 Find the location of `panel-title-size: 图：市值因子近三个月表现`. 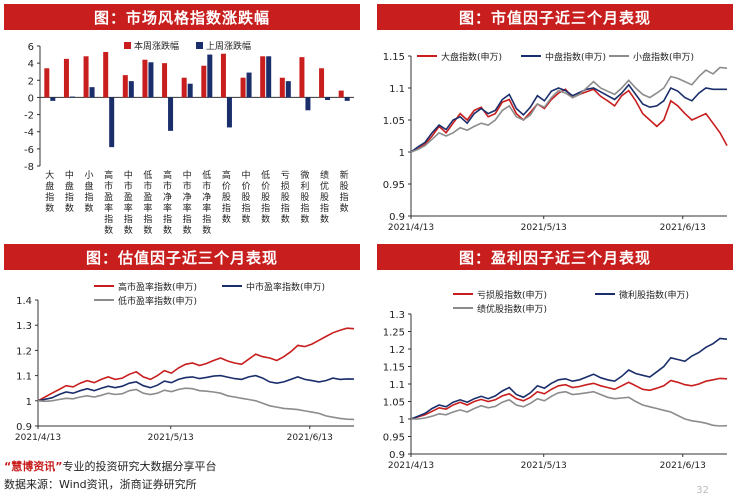

panel-title-size: 图：市值因子近三个月表现 is located at coordinates (555, 17).